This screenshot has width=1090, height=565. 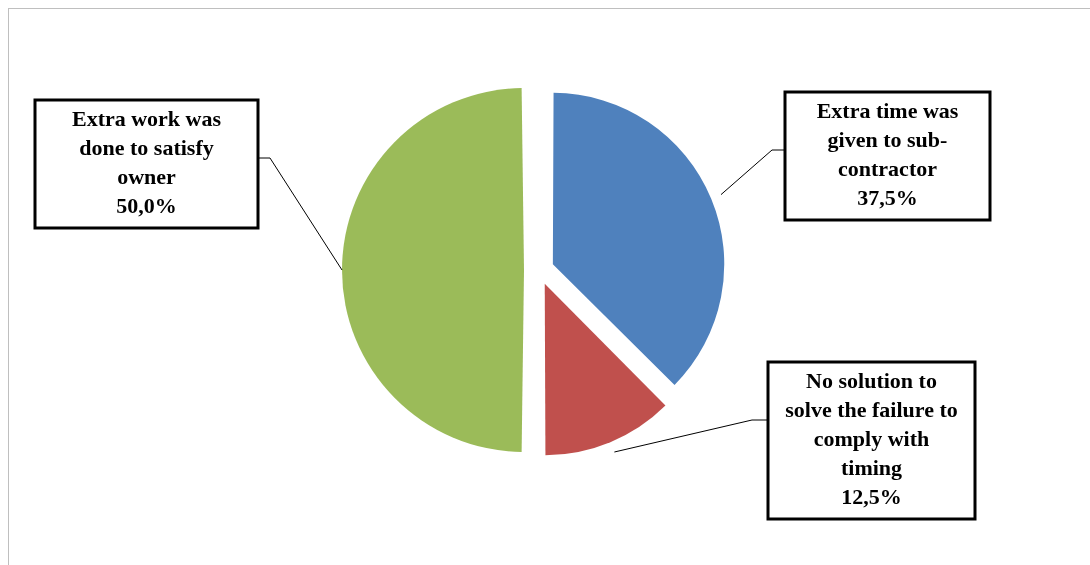 I want to click on slice-label: Extra work was done to satisfy owner, so click(x=146, y=148).